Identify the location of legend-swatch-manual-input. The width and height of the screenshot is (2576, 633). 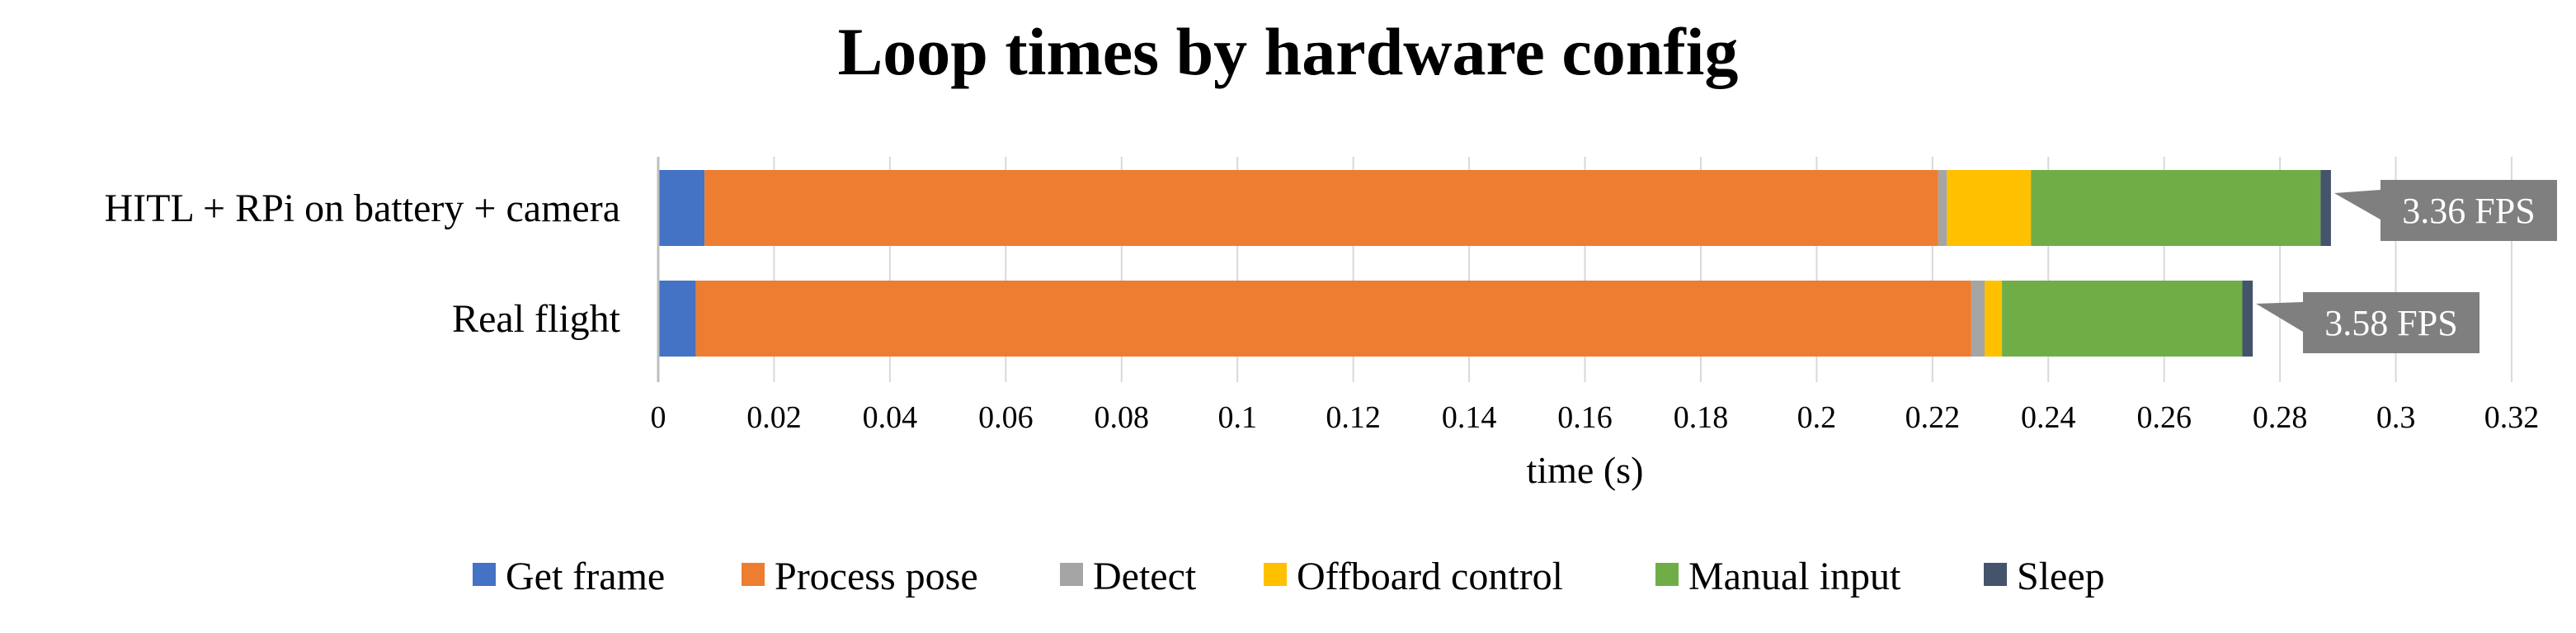
(1667, 574).